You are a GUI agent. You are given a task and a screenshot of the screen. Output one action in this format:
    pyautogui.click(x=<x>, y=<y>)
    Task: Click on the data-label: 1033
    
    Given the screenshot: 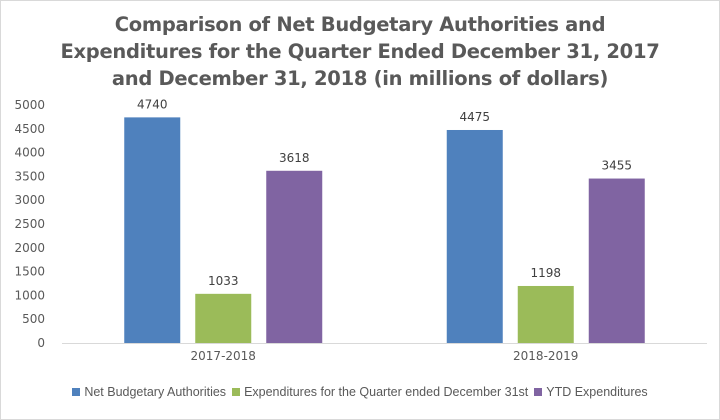 What is the action you would take?
    pyautogui.click(x=223, y=281)
    